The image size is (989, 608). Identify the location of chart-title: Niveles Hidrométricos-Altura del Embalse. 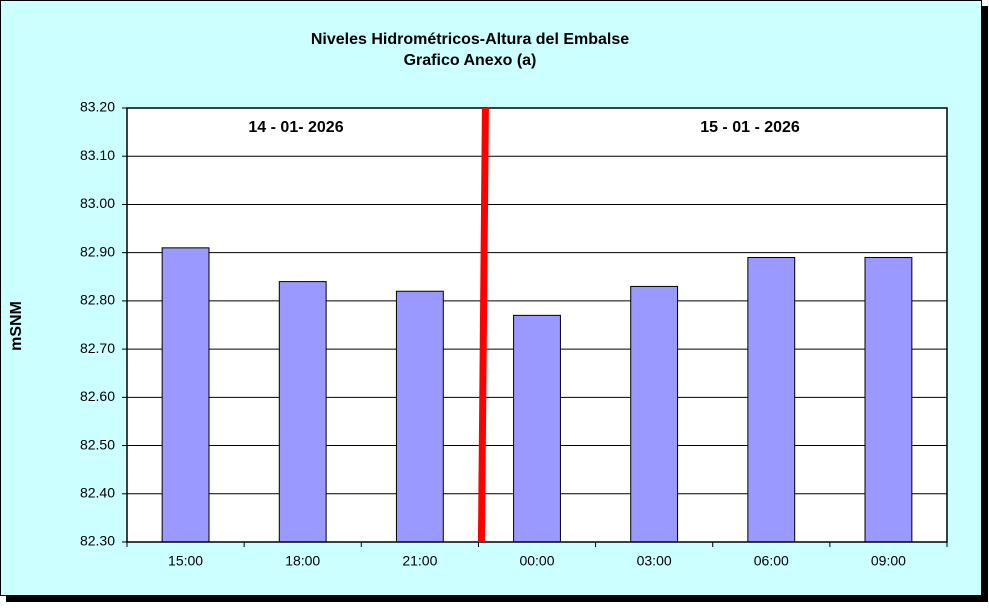
(470, 39).